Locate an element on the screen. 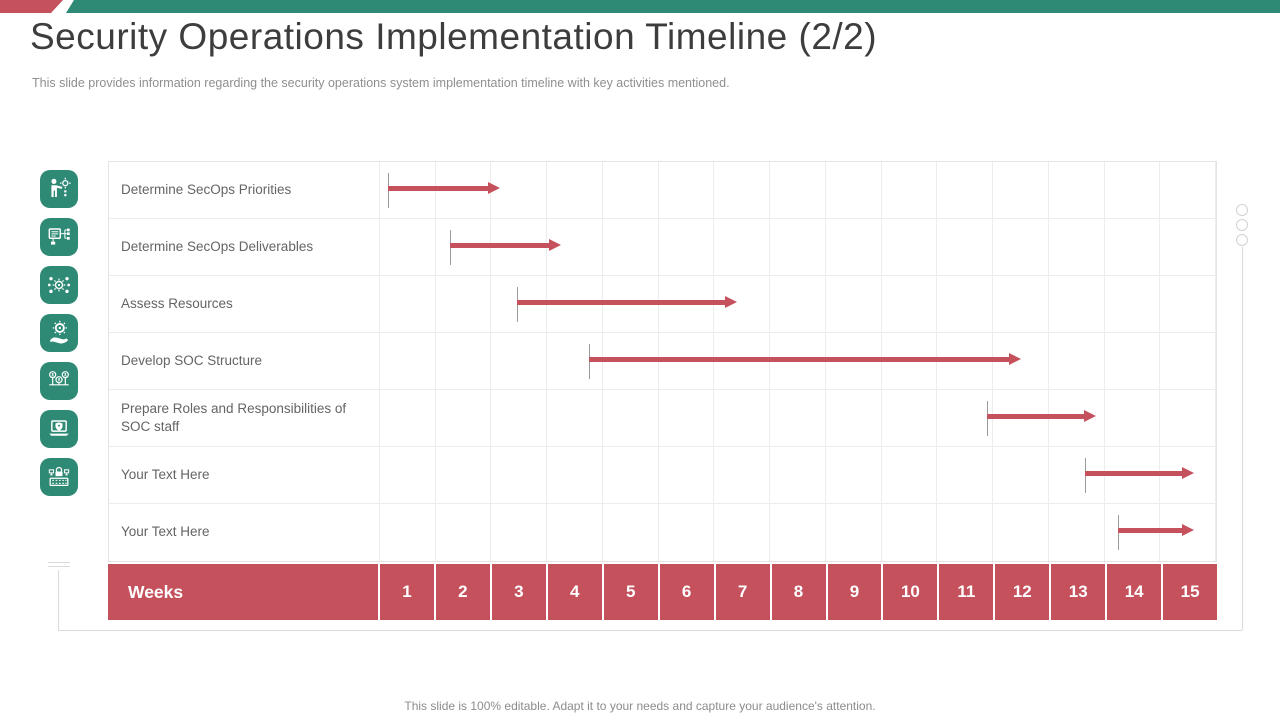 The image size is (1280, 720). week-number-cell: 11 is located at coordinates (966, 592).